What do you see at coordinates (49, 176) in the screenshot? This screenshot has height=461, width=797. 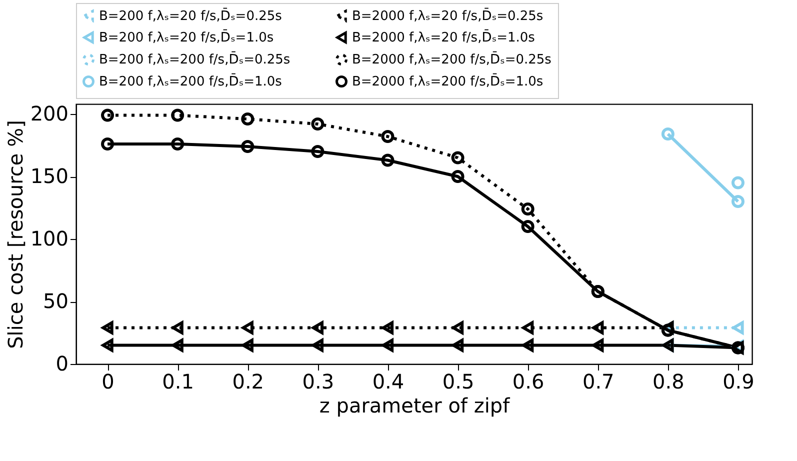 I see `y-tick-label: 150` at bounding box center [49, 176].